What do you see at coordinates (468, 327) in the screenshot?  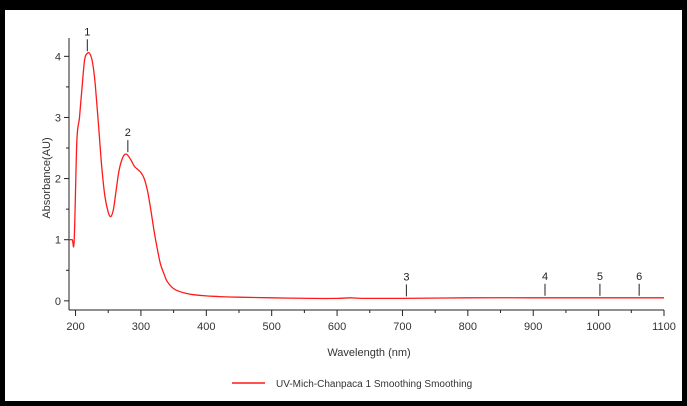 I see `x-tick-label: 800` at bounding box center [468, 327].